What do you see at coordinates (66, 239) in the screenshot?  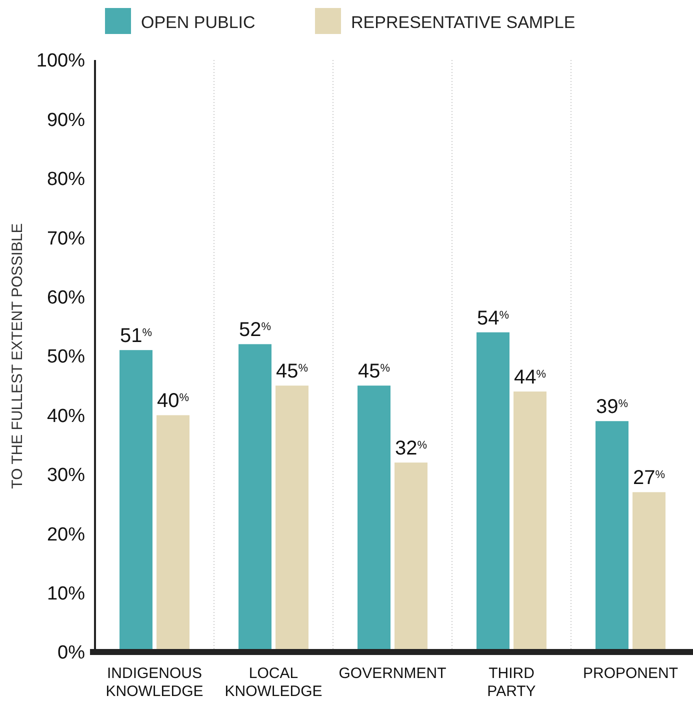 I see `y-tick-label: 70%` at bounding box center [66, 239].